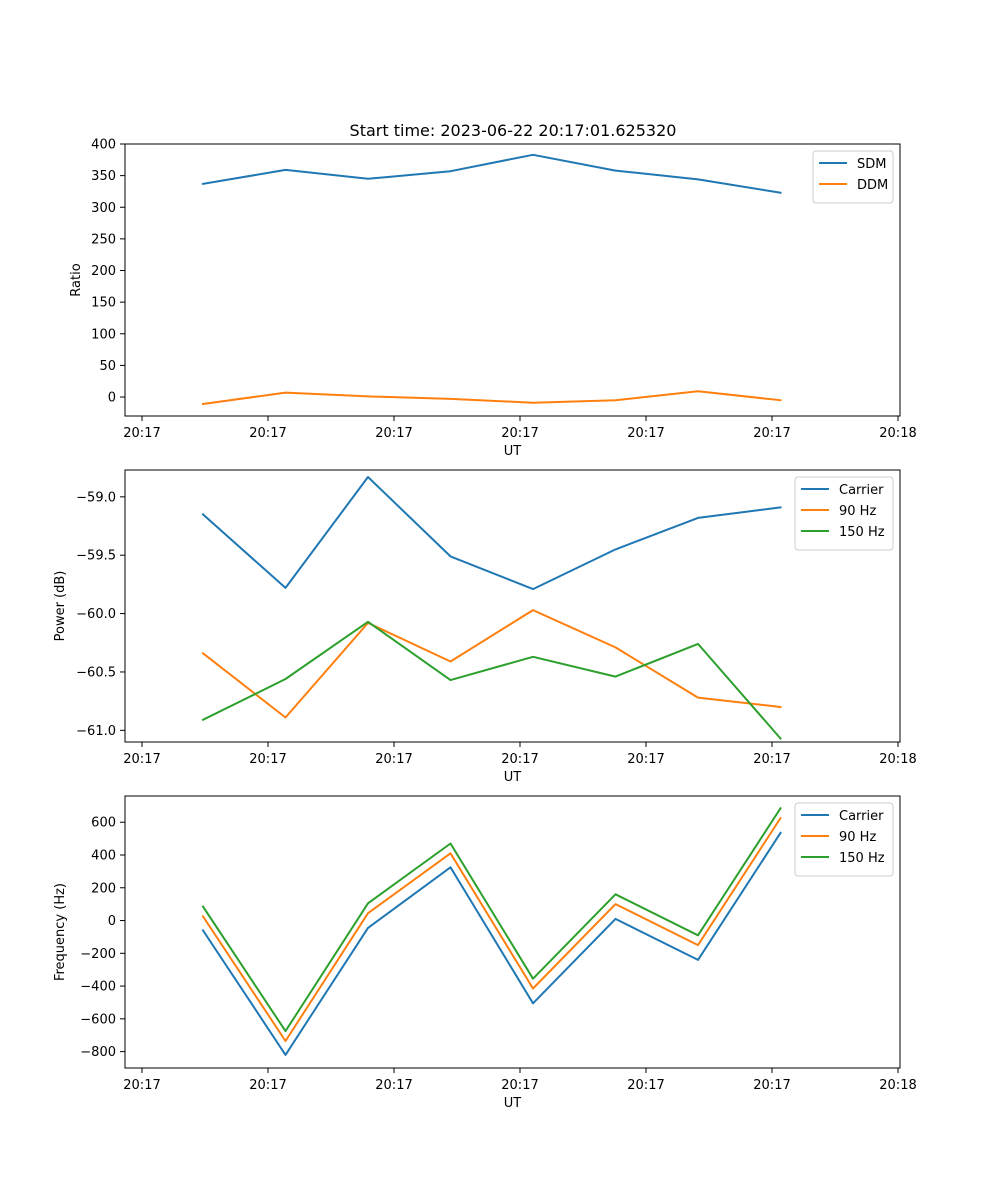 Image resolution: width=1000 pixels, height=1200 pixels. What do you see at coordinates (491, 398) in the screenshot?
I see `series-line-ddm` at bounding box center [491, 398].